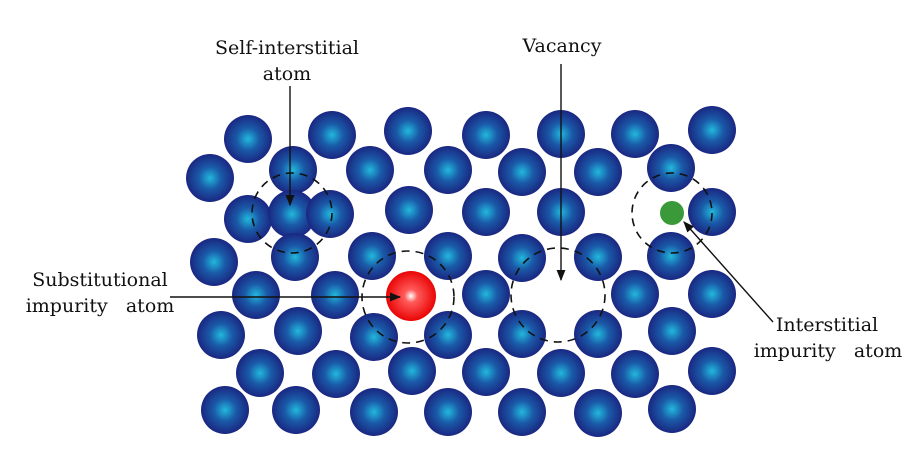  What do you see at coordinates (558, 295) in the screenshot?
I see `vacancy-dashed-circle` at bounding box center [558, 295].